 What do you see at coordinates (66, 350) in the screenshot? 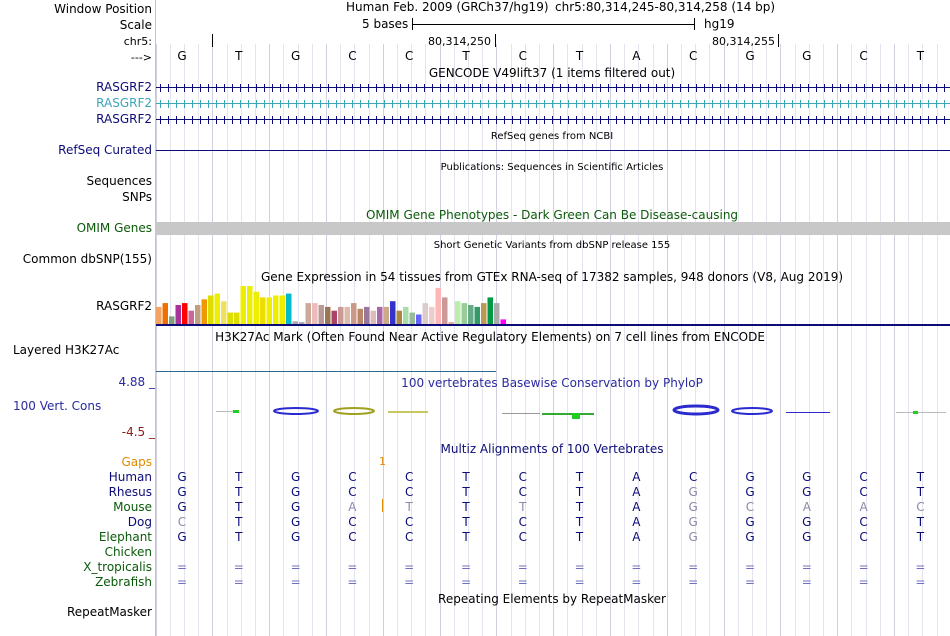
I see `layered-h3k27ac-label: Layered H3K27Ac` at bounding box center [66, 350].